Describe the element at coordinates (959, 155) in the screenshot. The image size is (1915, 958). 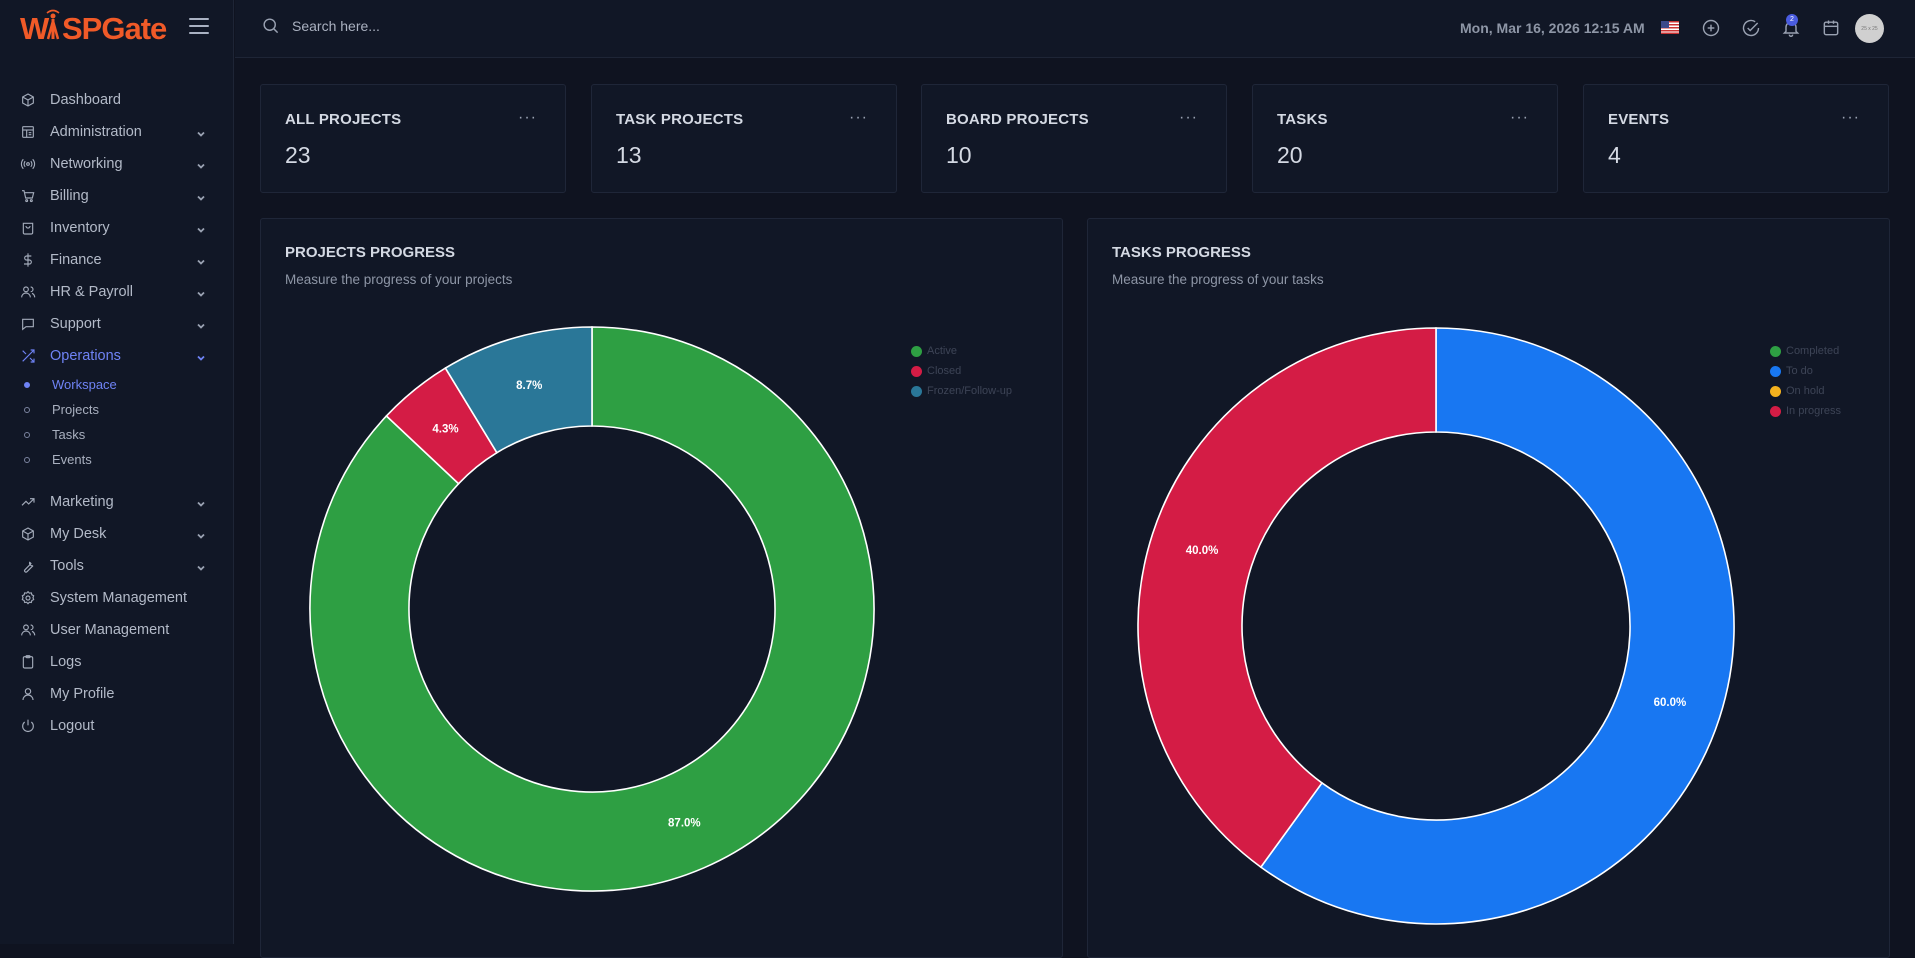
I see `stat-value: 10` at that location.